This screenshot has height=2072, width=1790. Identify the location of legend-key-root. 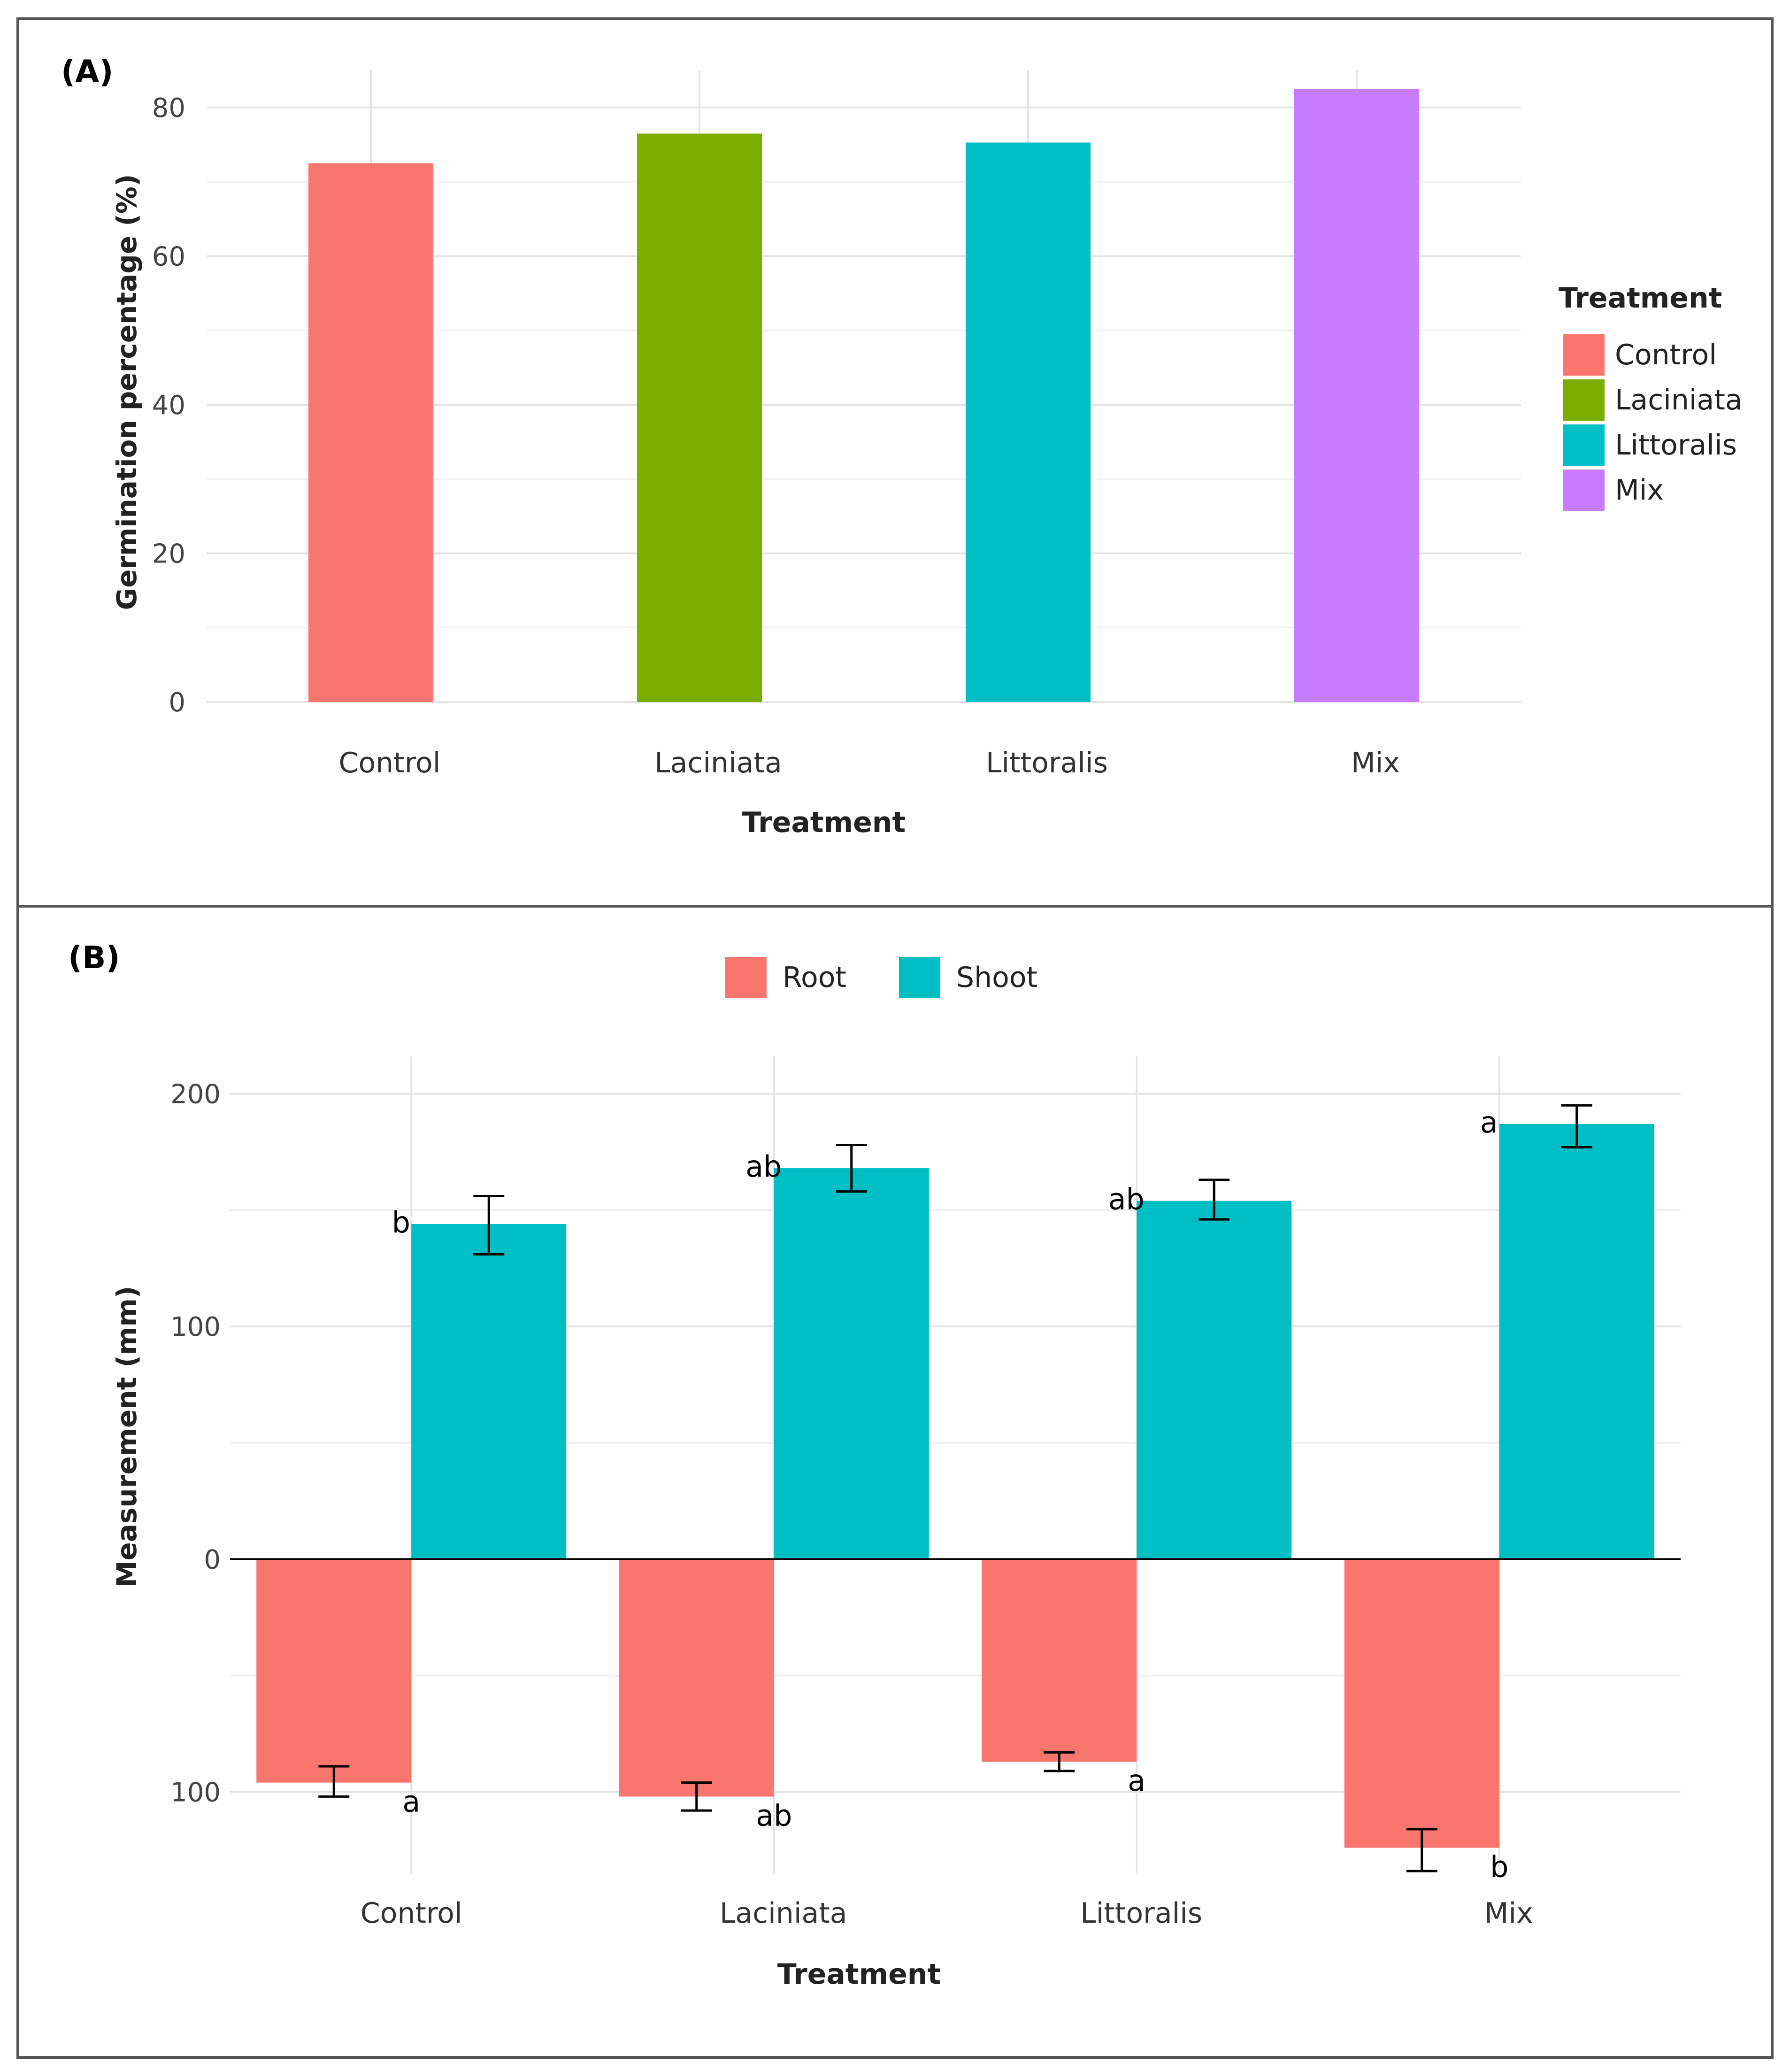
(746, 977).